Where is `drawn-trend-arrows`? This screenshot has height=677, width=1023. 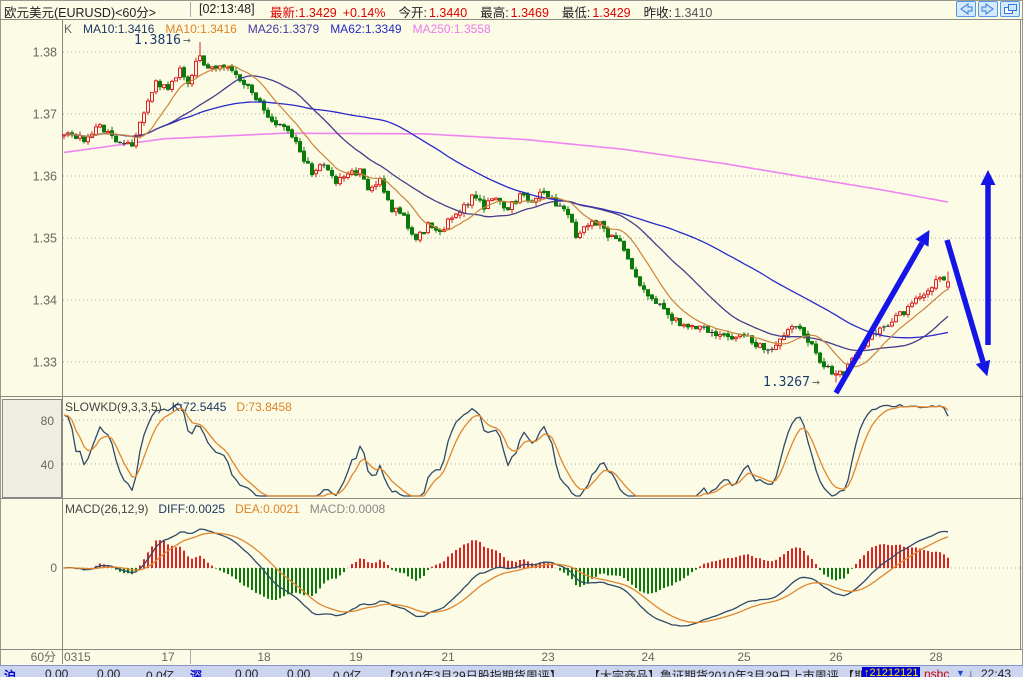
drawn-trend-arrows is located at coordinates (914, 282).